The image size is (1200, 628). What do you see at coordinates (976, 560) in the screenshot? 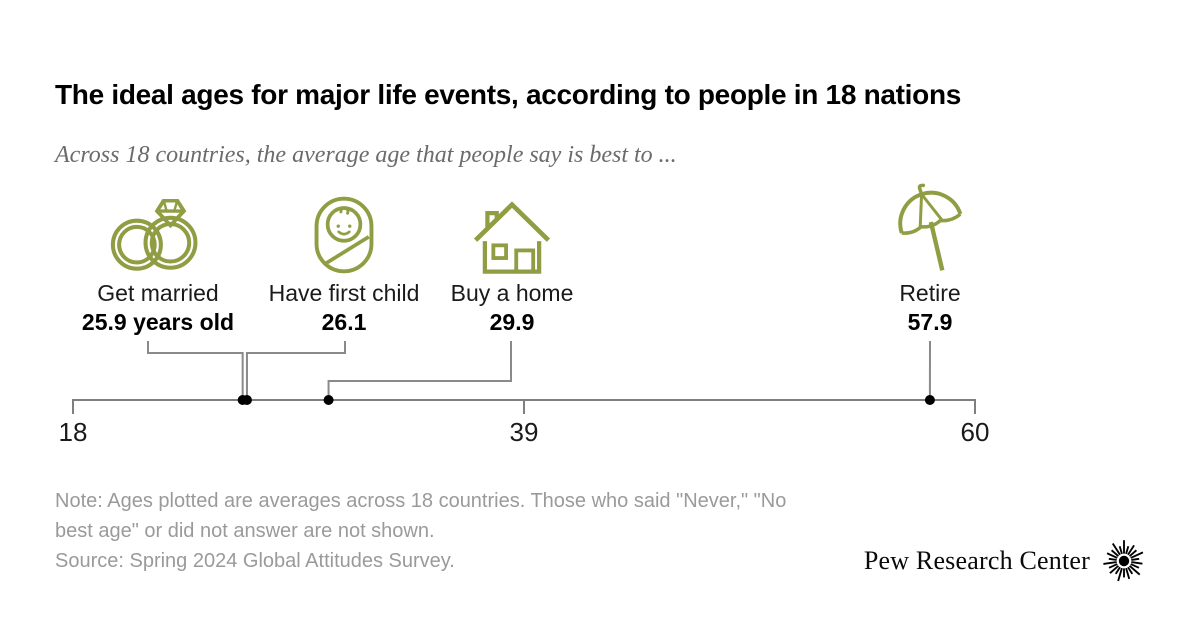
I see `pew-wordmark: Pew Research Center` at bounding box center [976, 560].